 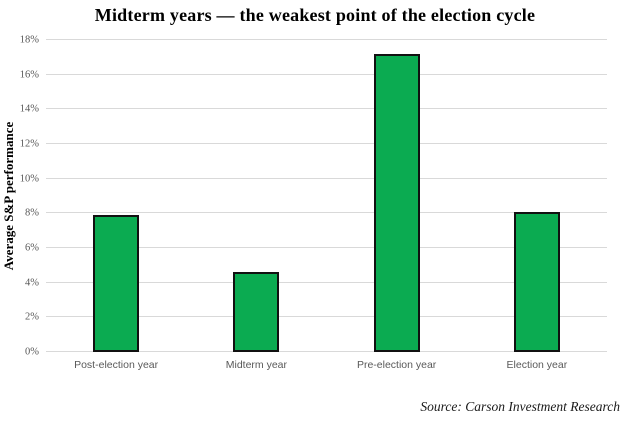 What do you see at coordinates (32, 248) in the screenshot?
I see `y-tick-label: 6%` at bounding box center [32, 248].